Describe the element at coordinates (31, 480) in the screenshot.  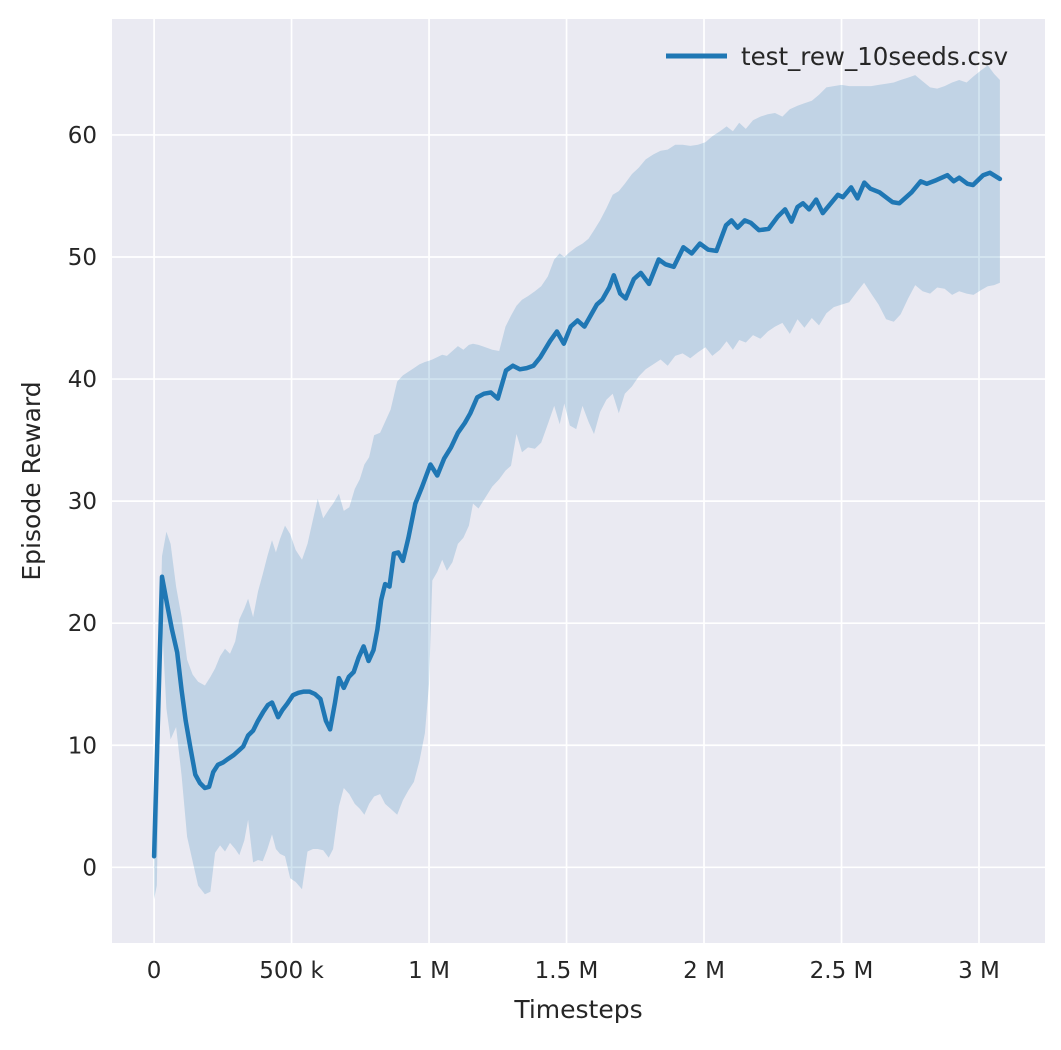
I see `y-axis-label: Episode Reward` at that location.